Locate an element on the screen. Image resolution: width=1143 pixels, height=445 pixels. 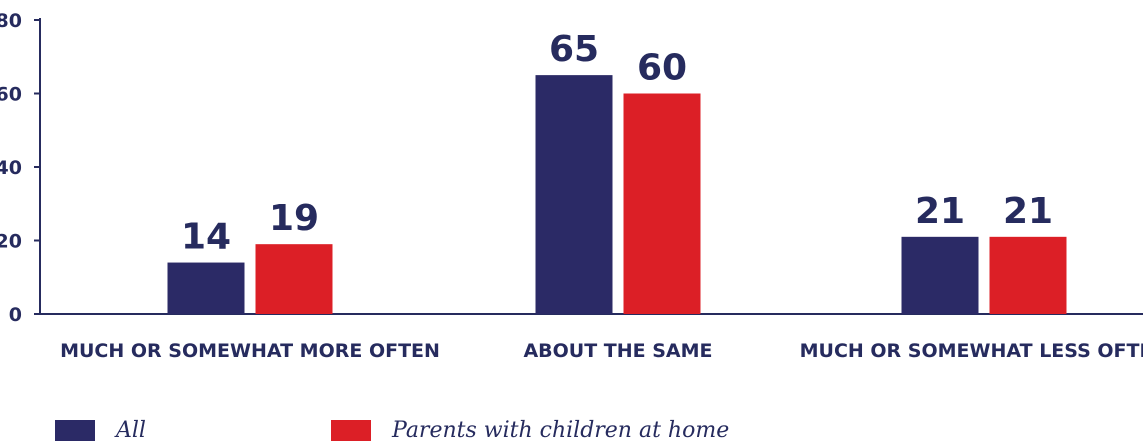
y-tick-label: 0 is located at coordinates (15, 315).